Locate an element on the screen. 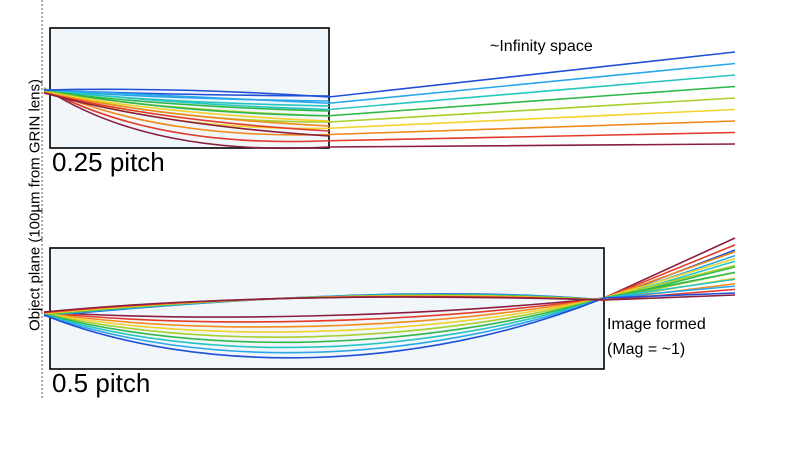  quarter-pitch-label: 0.25 pitch is located at coordinates (108, 162).